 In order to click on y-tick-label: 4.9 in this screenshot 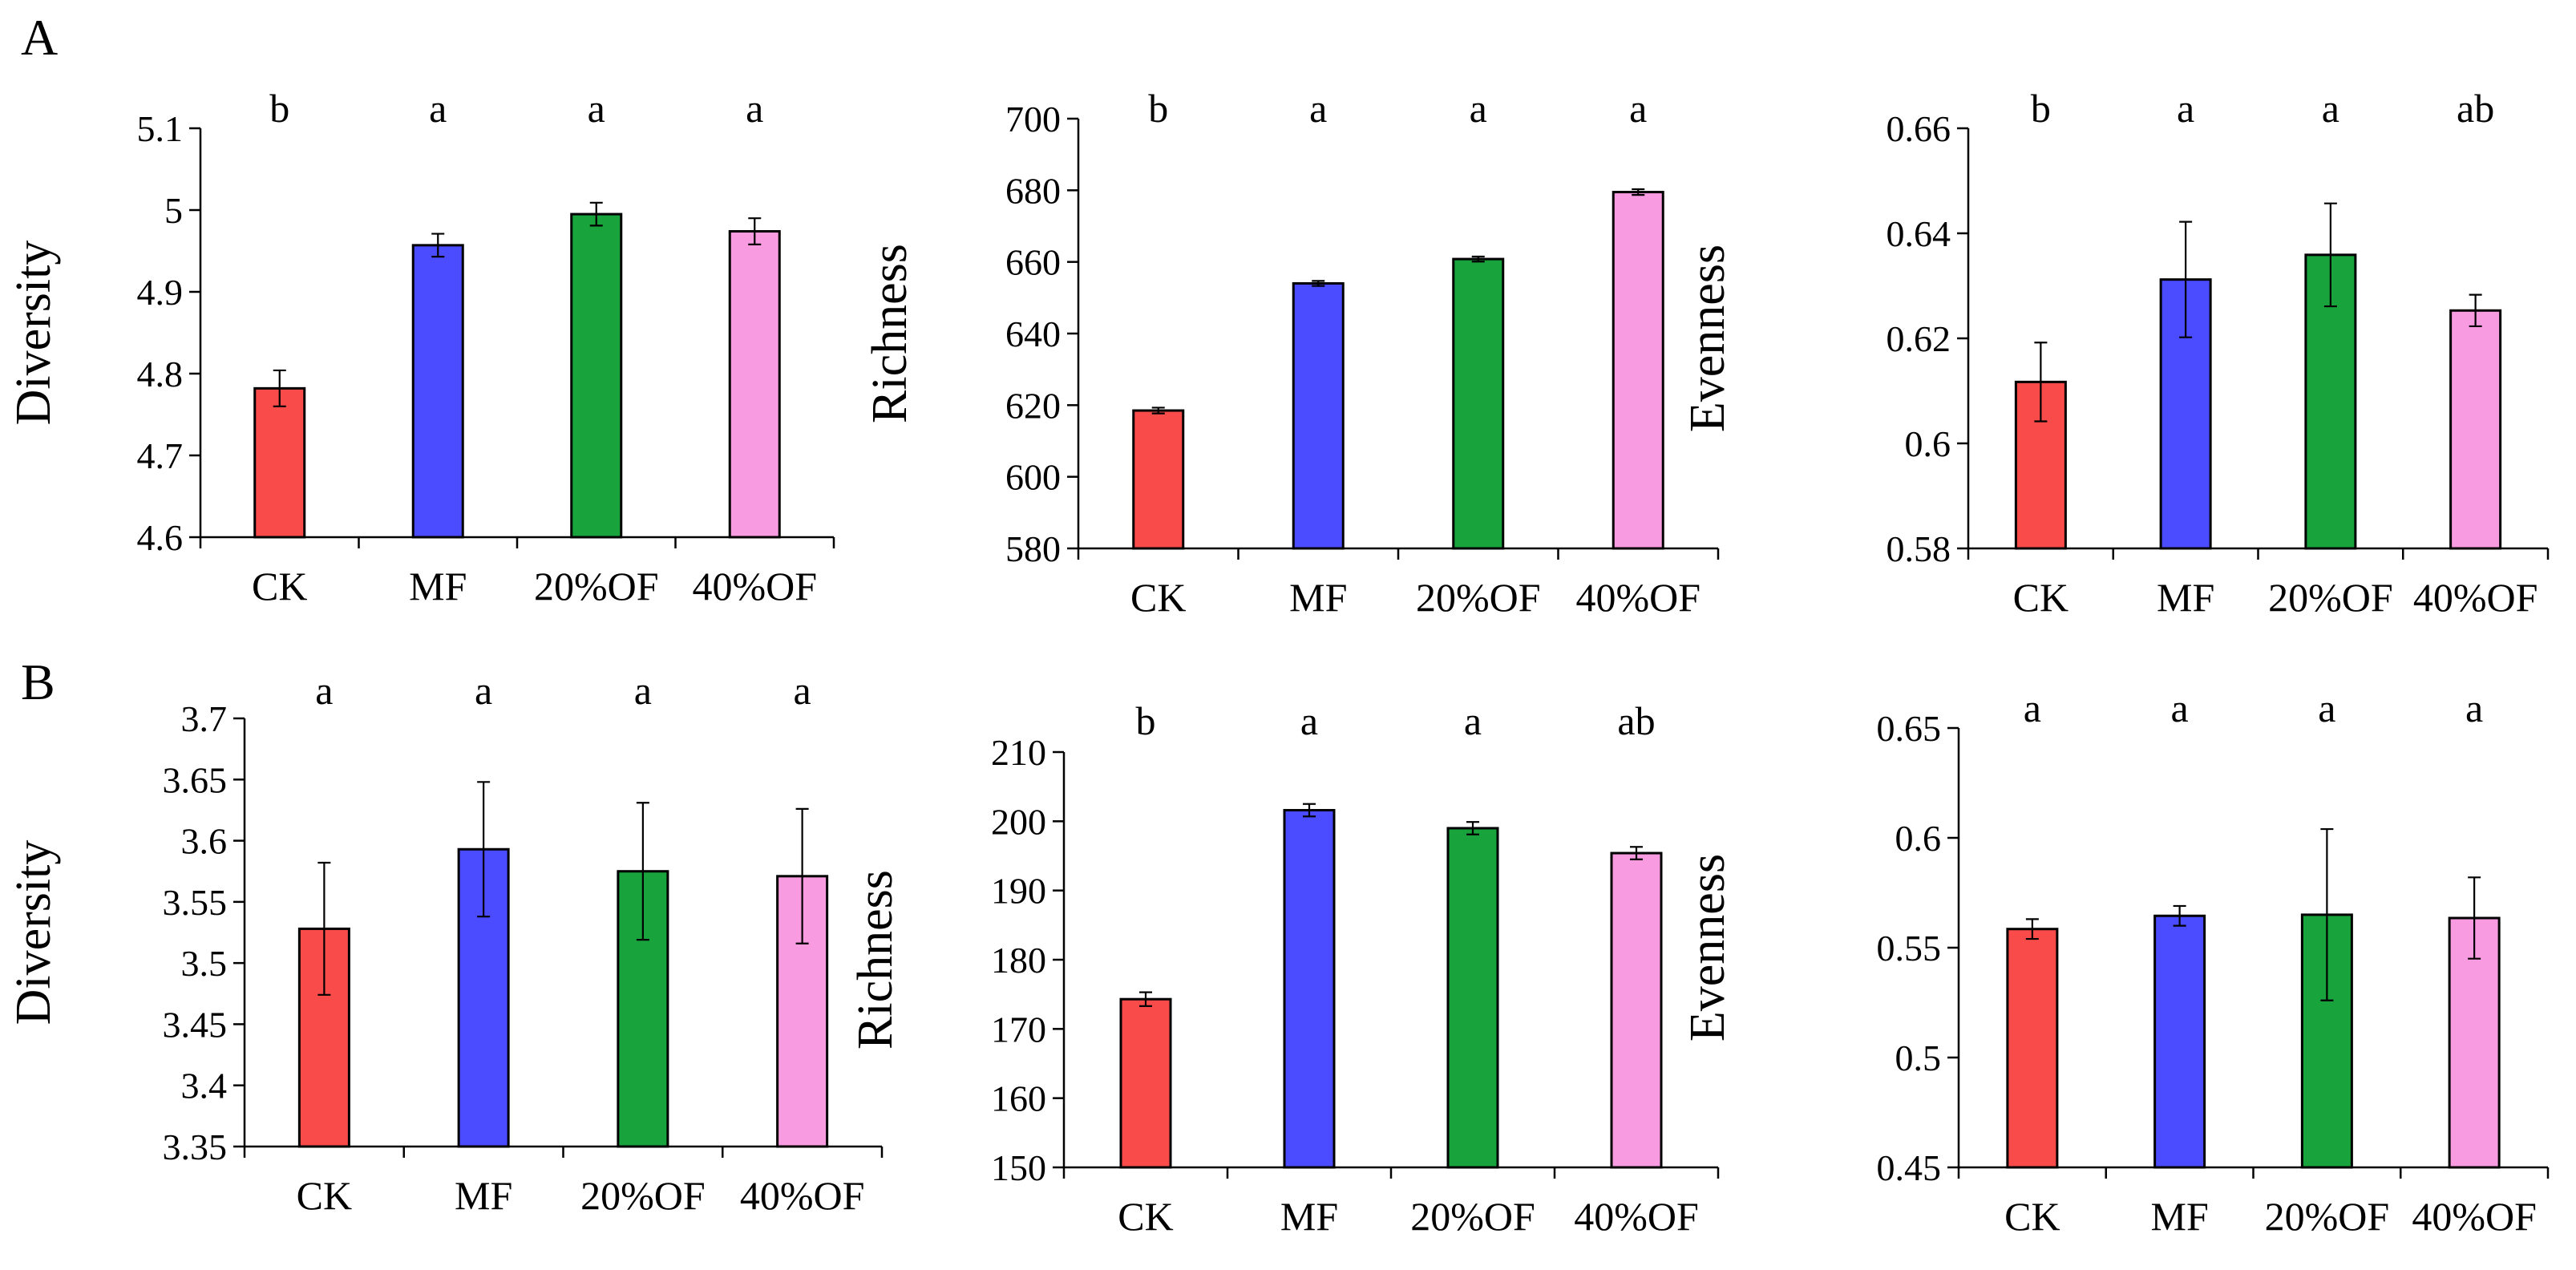, I will do `click(160, 293)`.